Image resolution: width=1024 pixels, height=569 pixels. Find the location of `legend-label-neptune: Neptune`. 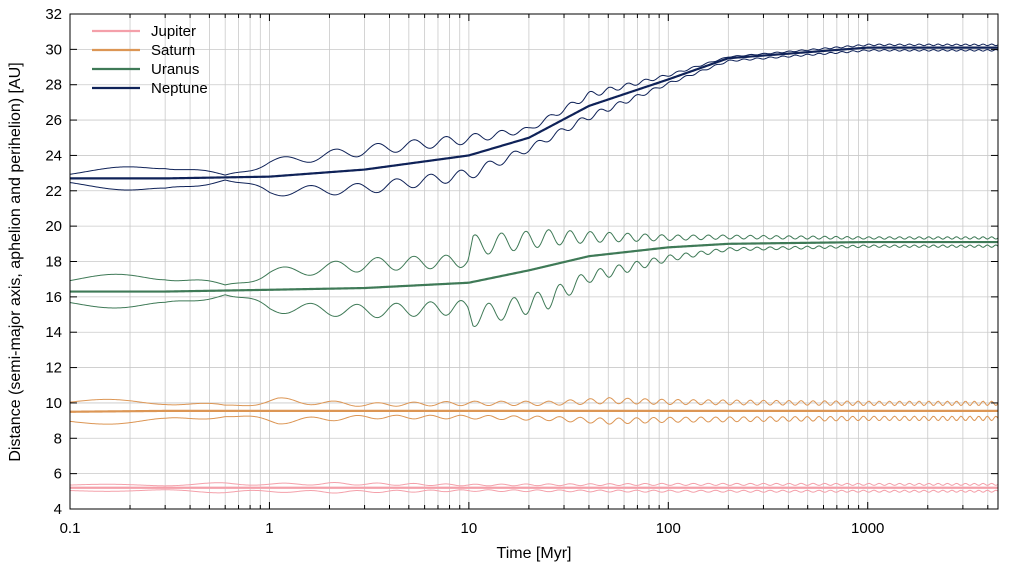

legend-label-neptune: Neptune is located at coordinates (179, 88).